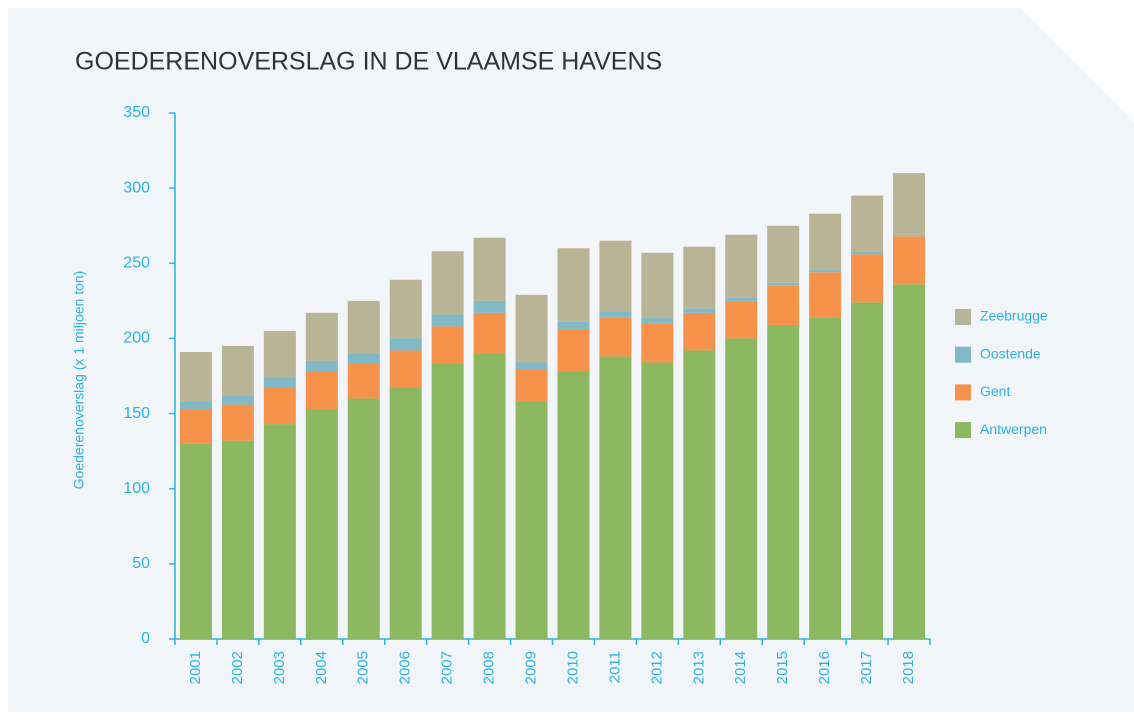  Describe the element at coordinates (237, 667) in the screenshot. I see `x-tick-label: 2002` at that location.